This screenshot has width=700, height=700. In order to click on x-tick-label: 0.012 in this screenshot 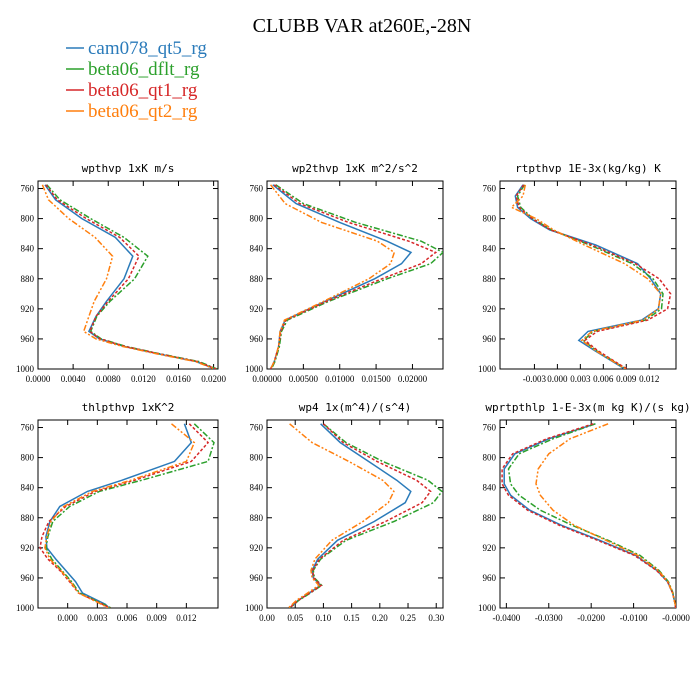, I will do `click(649, 379)`.